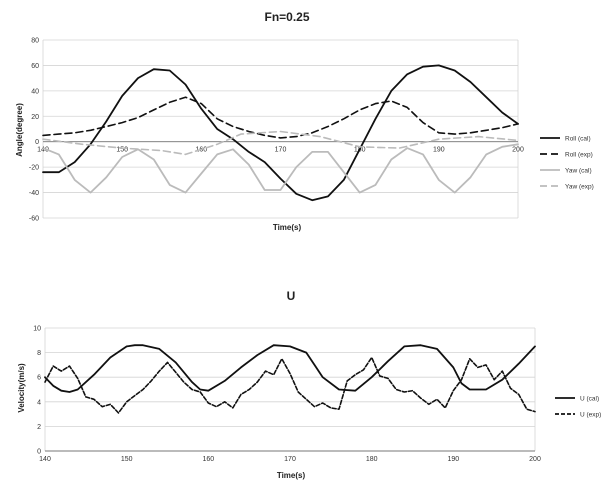 This screenshot has height=489, width=611. What do you see at coordinates (39, 402) in the screenshot?
I see `y-tick-label: 4` at bounding box center [39, 402].